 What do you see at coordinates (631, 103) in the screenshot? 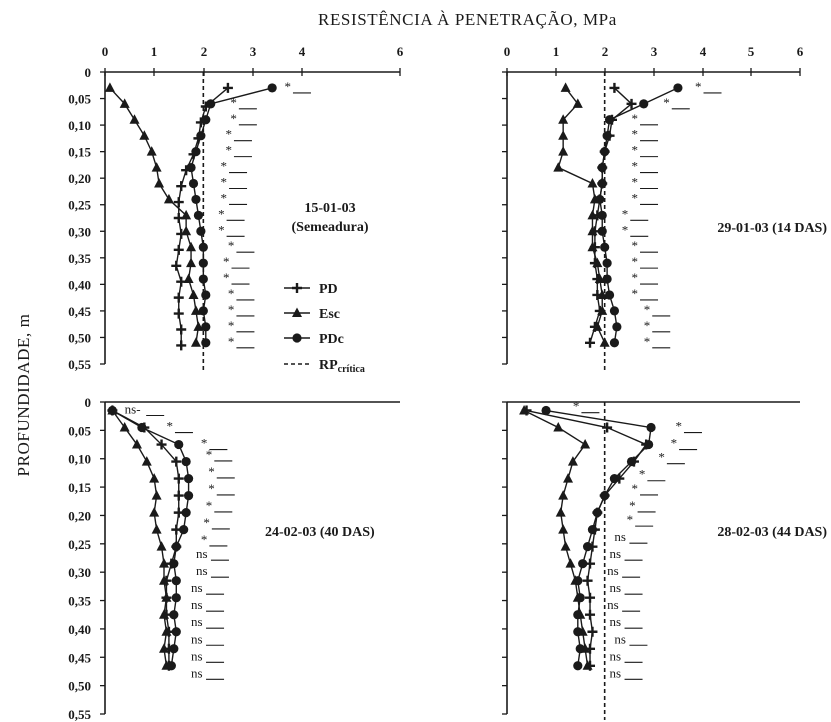
I see `panel-top-right-series-pd-point` at bounding box center [631, 103].